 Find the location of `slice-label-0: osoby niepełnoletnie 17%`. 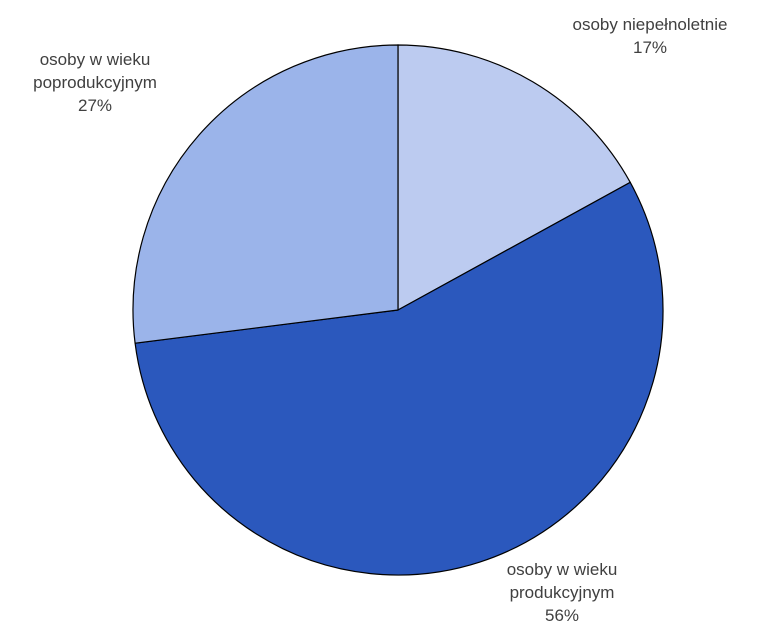

slice-label-0: osoby niepełnoletnie 17% is located at coordinates (649, 36).